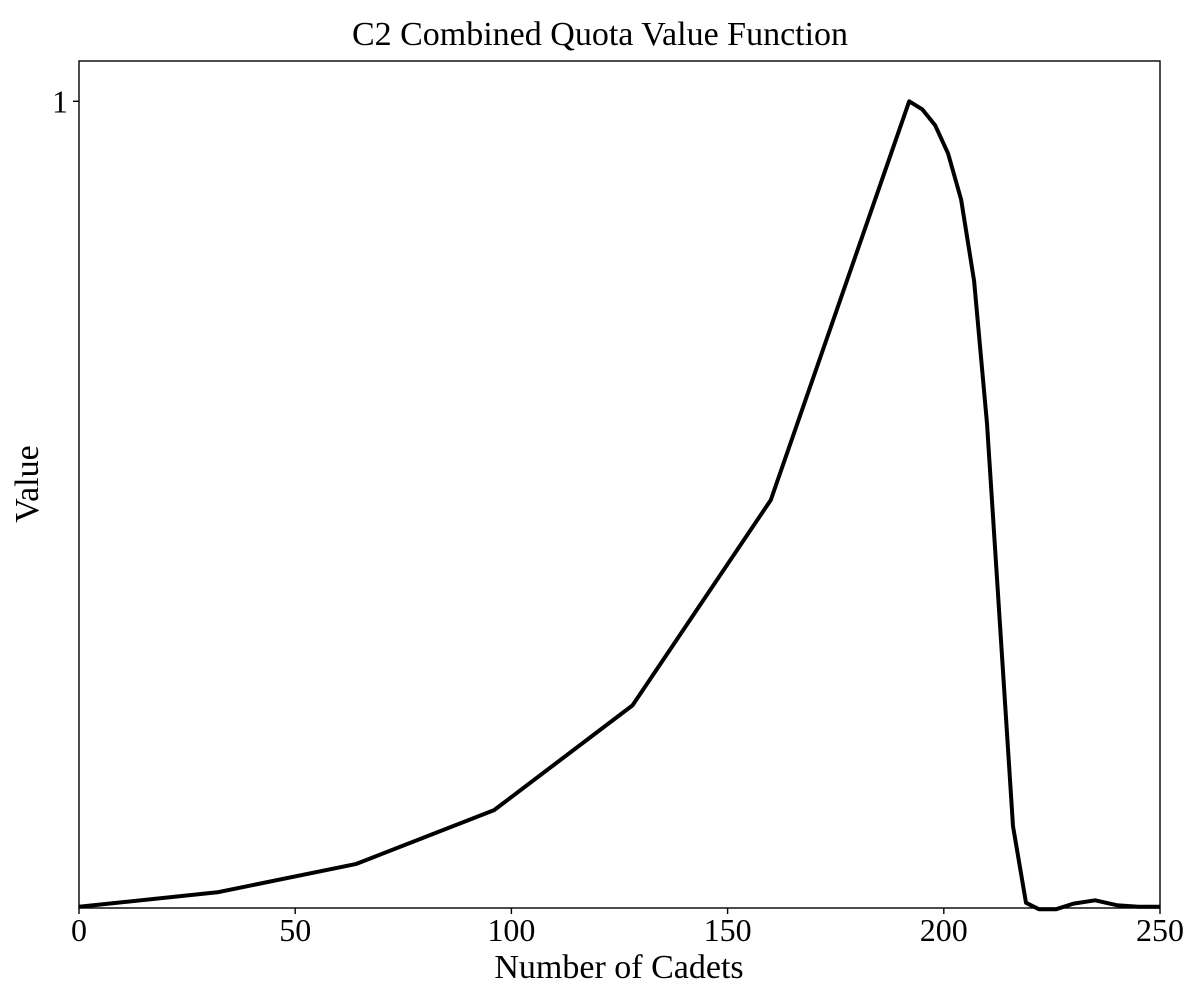 Image resolution: width=1200 pixels, height=1000 pixels. I want to click on y-tick-label: 1, so click(60, 101).